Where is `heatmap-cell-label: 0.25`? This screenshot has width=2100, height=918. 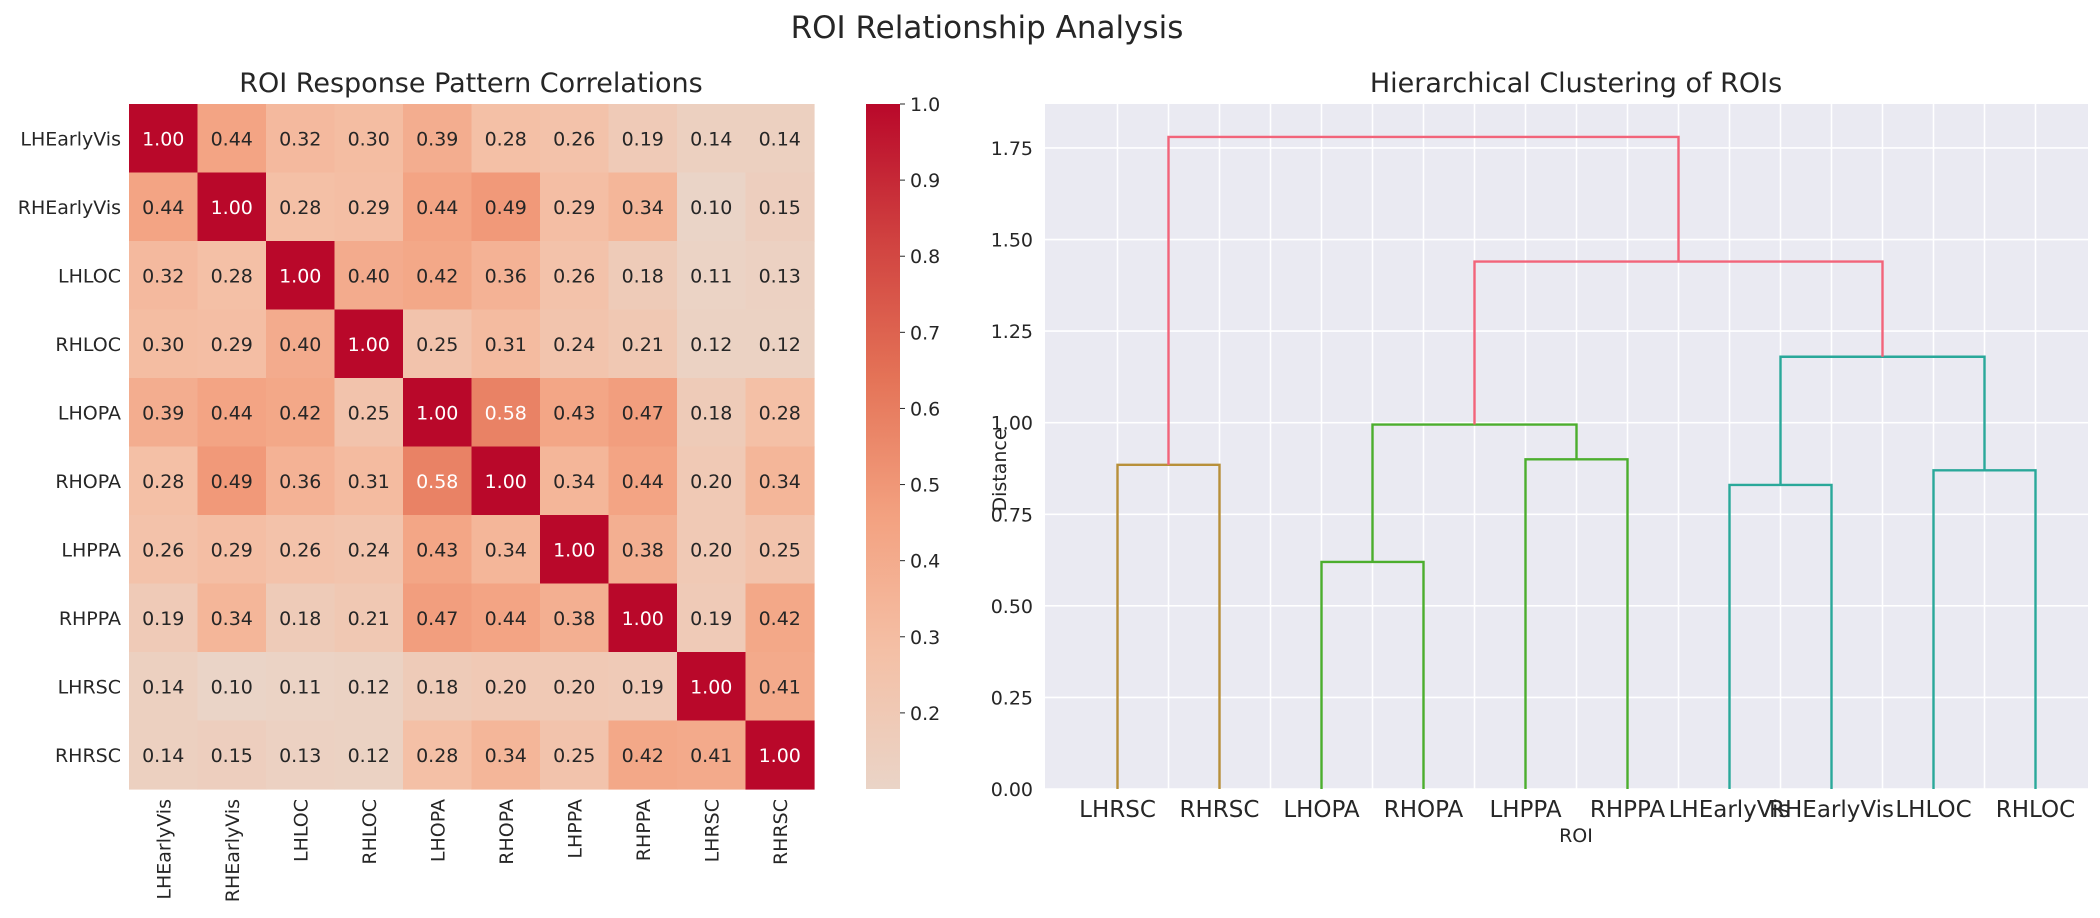
heatmap-cell-label: 0.25 is located at coordinates (437, 345).